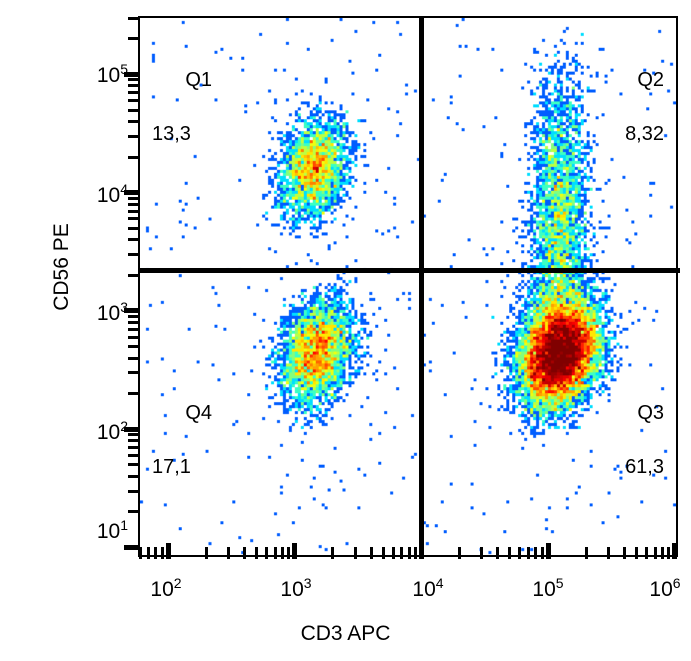 The height and width of the screenshot is (661, 691). What do you see at coordinates (112, 194) in the screenshot?
I see `y-tick-label-4: 10⁴` at bounding box center [112, 194].